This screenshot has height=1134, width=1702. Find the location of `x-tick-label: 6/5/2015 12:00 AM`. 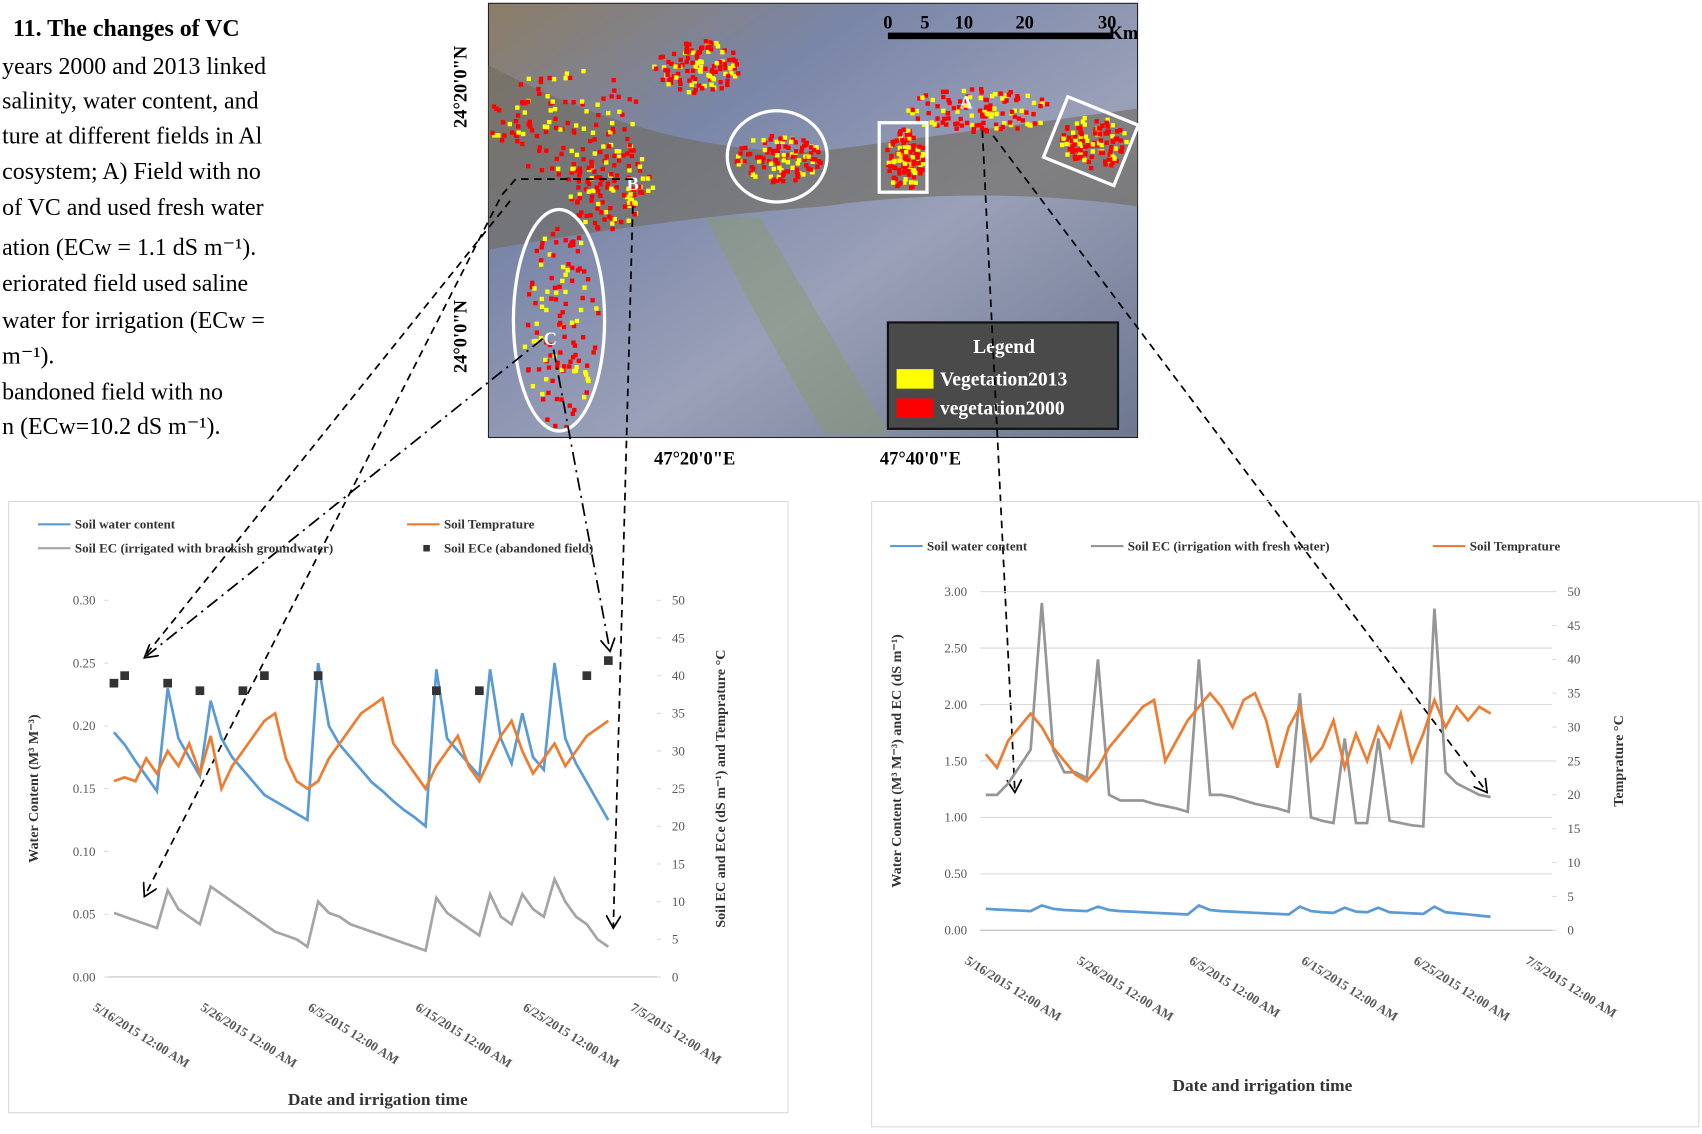

x-tick-label: 6/5/2015 12:00 AM is located at coordinates (354, 1033).